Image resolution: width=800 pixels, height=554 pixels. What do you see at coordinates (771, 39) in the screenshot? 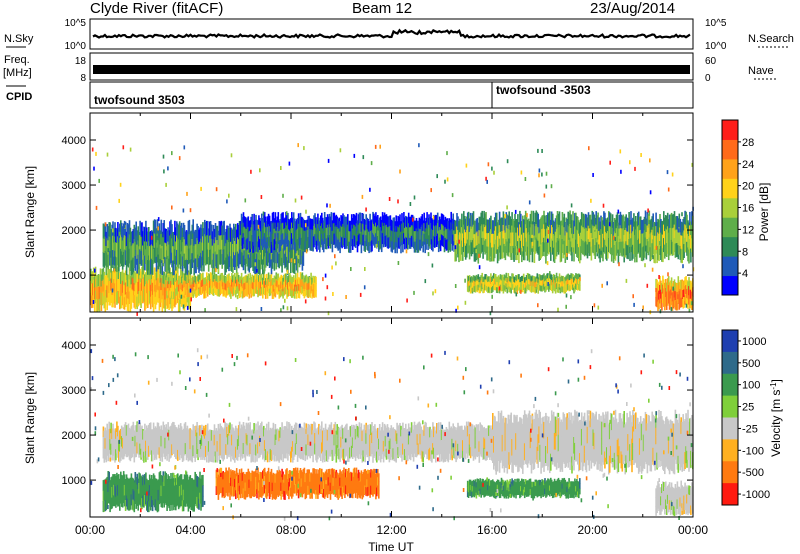
I see `noise-search-label: N.Search` at bounding box center [771, 39].